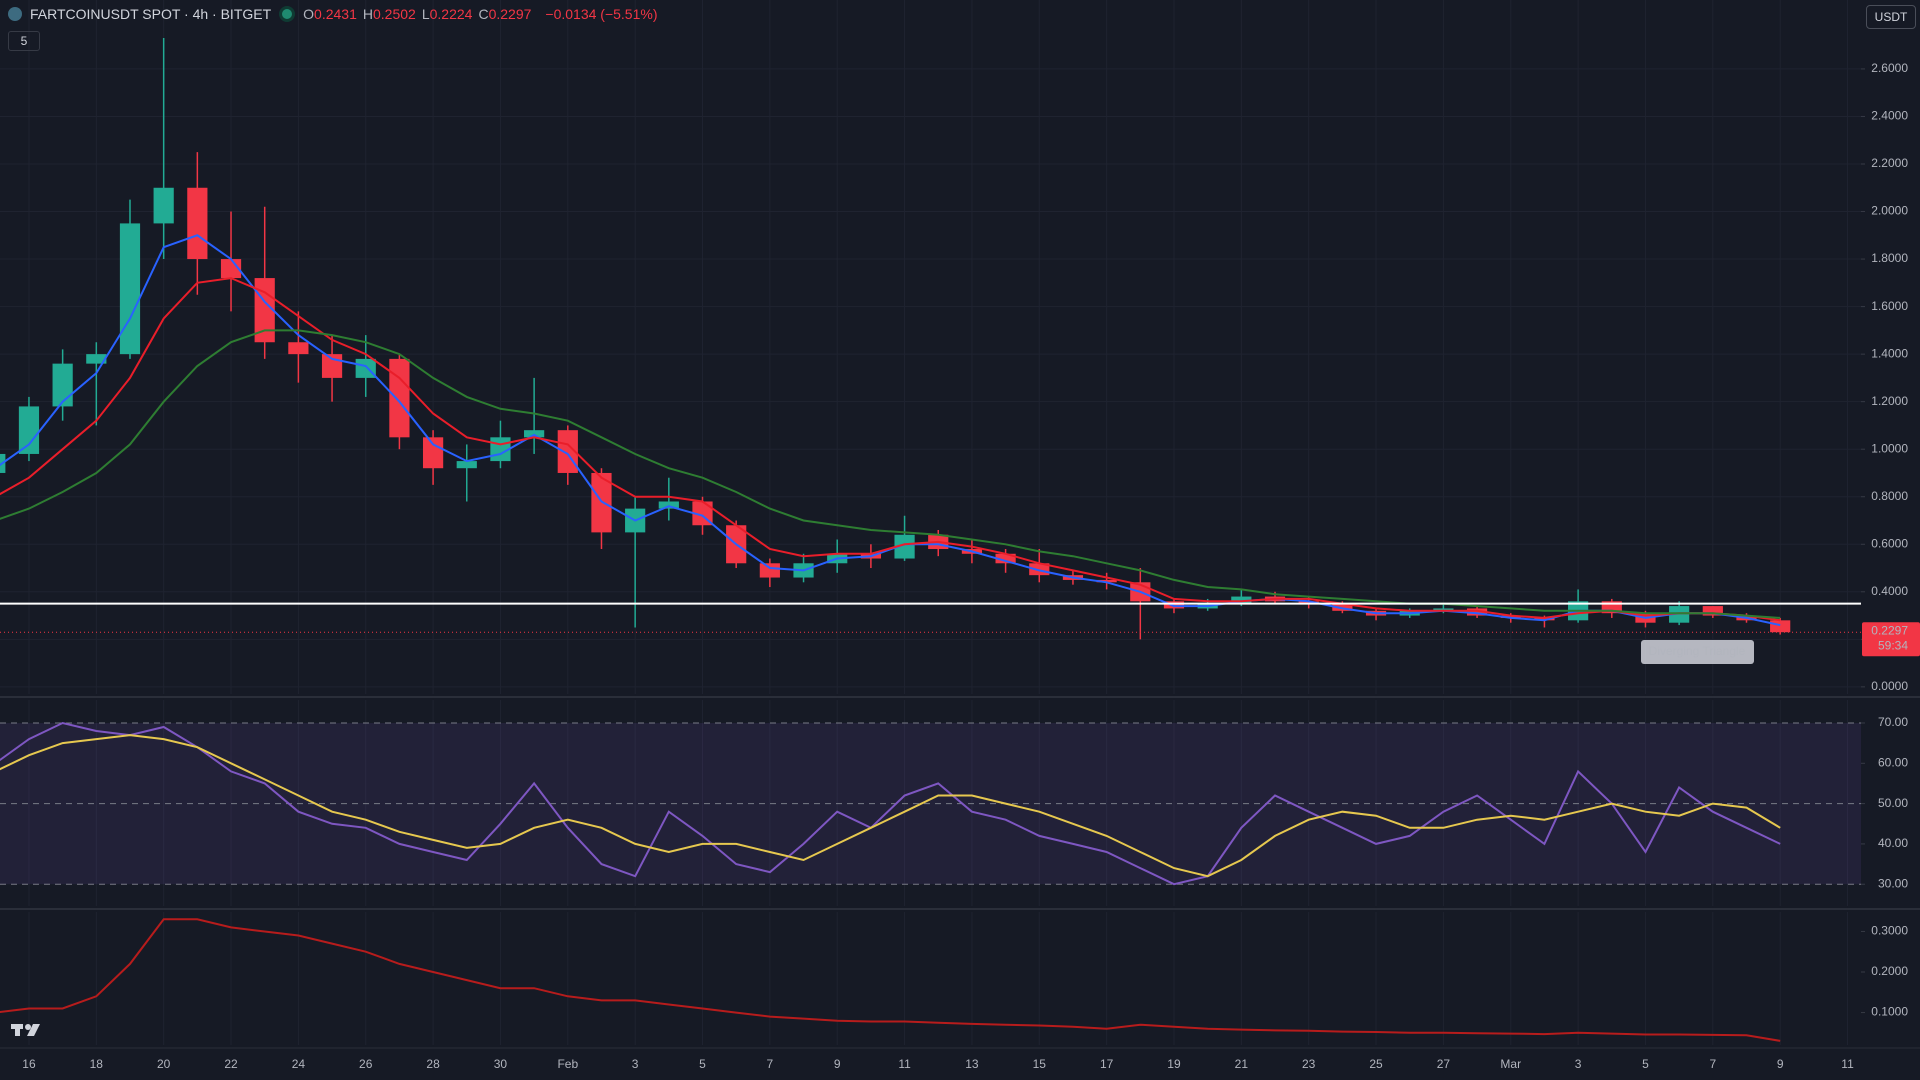 This screenshot has width=1920, height=1080. What do you see at coordinates (601, 14) in the screenshot?
I see `change: −0.0134 (−5.51%)` at bounding box center [601, 14].